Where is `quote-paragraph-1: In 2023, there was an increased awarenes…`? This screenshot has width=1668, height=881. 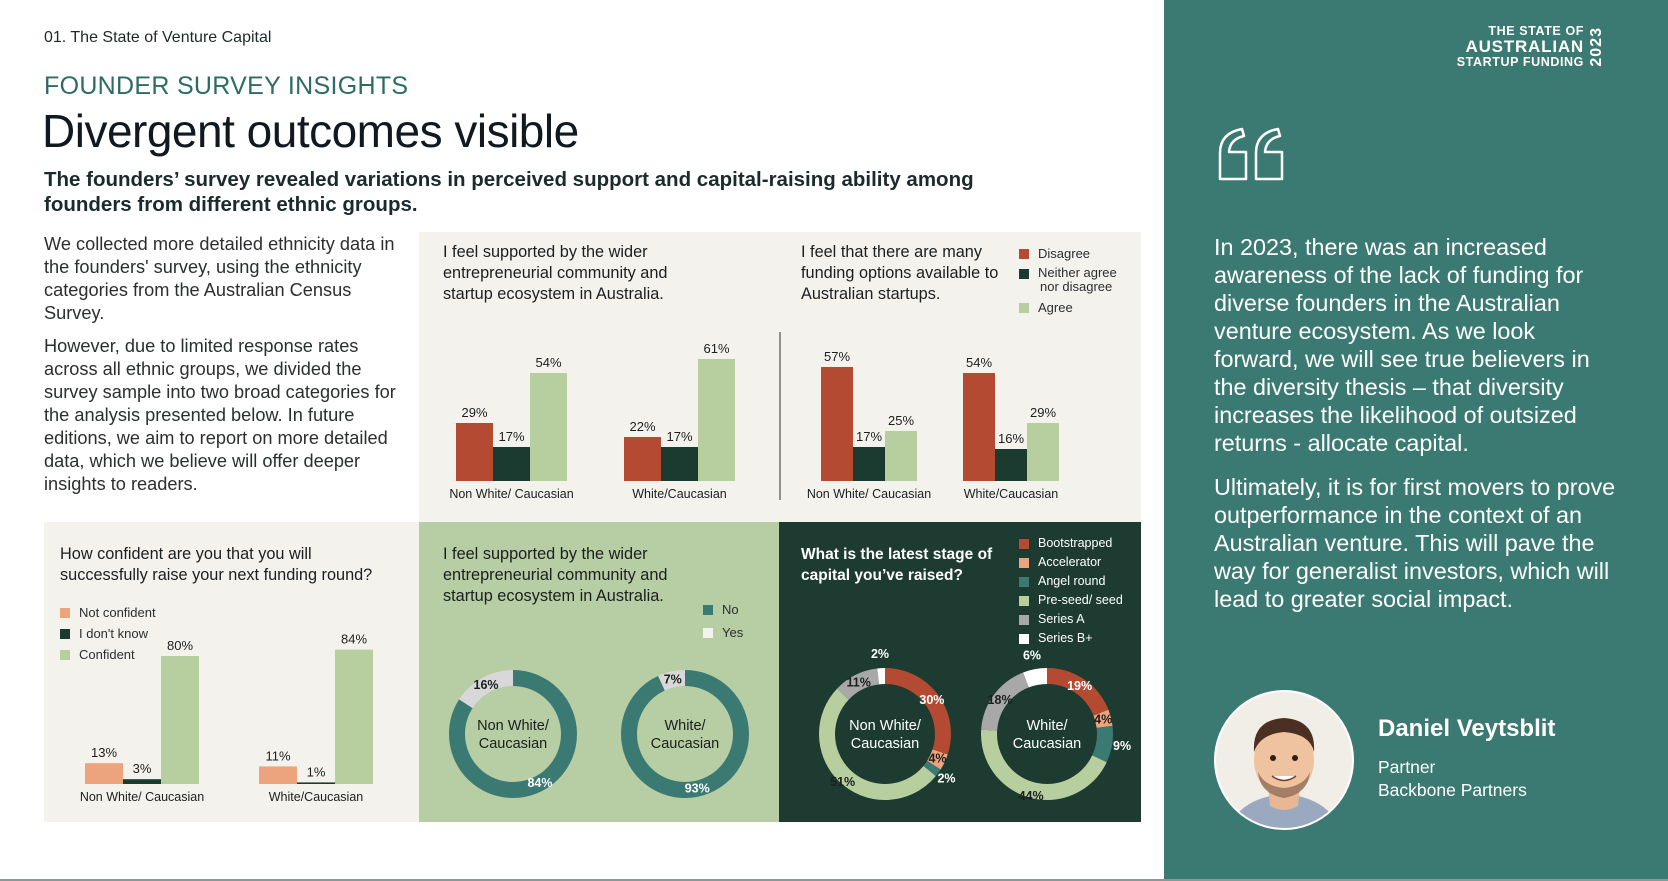 quote-paragraph-1: In 2023, there was an increased awarenes… is located at coordinates (1402, 345).